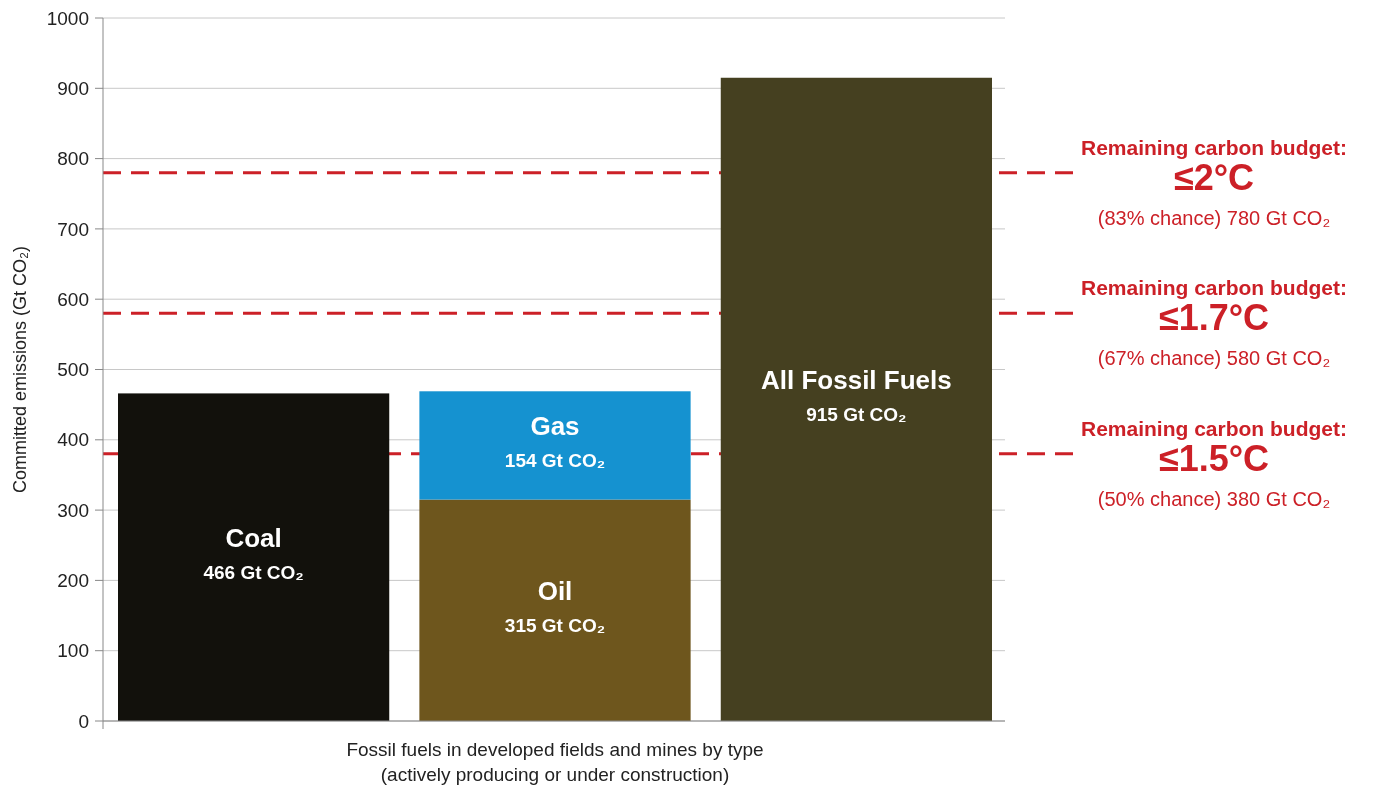  What do you see at coordinates (73, 229) in the screenshot?
I see `y-tick-label: 700` at bounding box center [73, 229].